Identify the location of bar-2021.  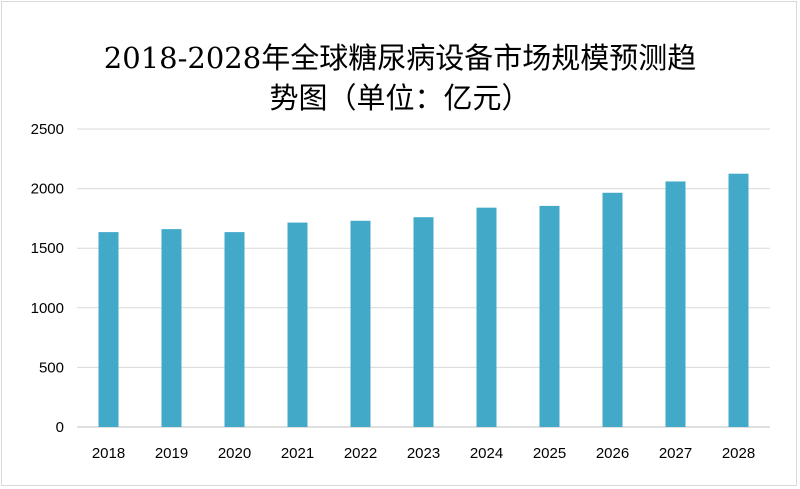
(297, 324).